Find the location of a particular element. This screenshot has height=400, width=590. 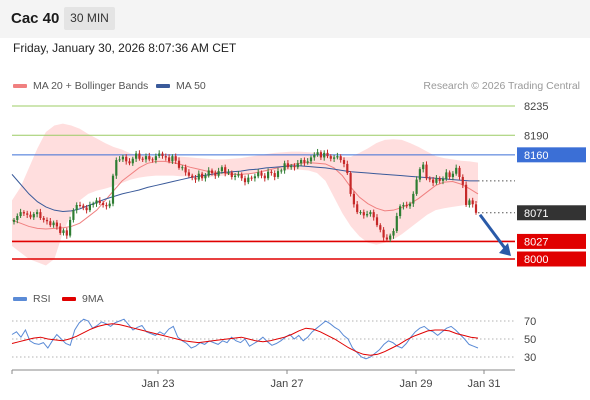

legend-rsi: RSI is located at coordinates (32, 299).